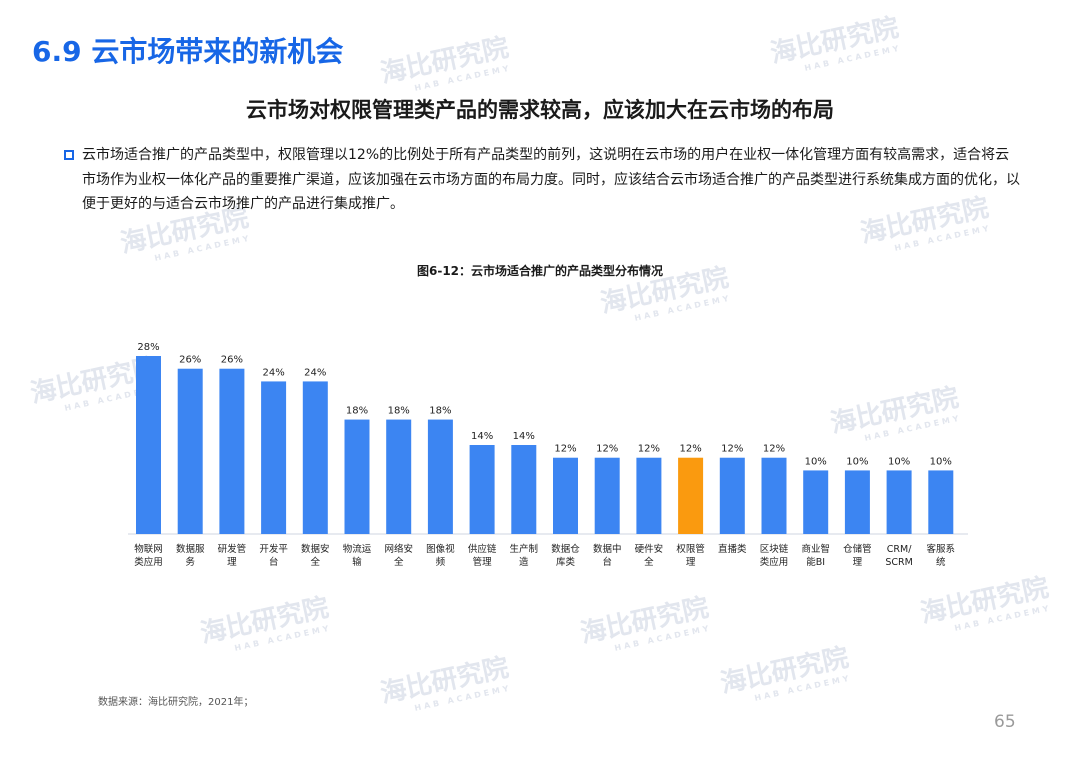  I want to click on category-label: 输, so click(357, 562).